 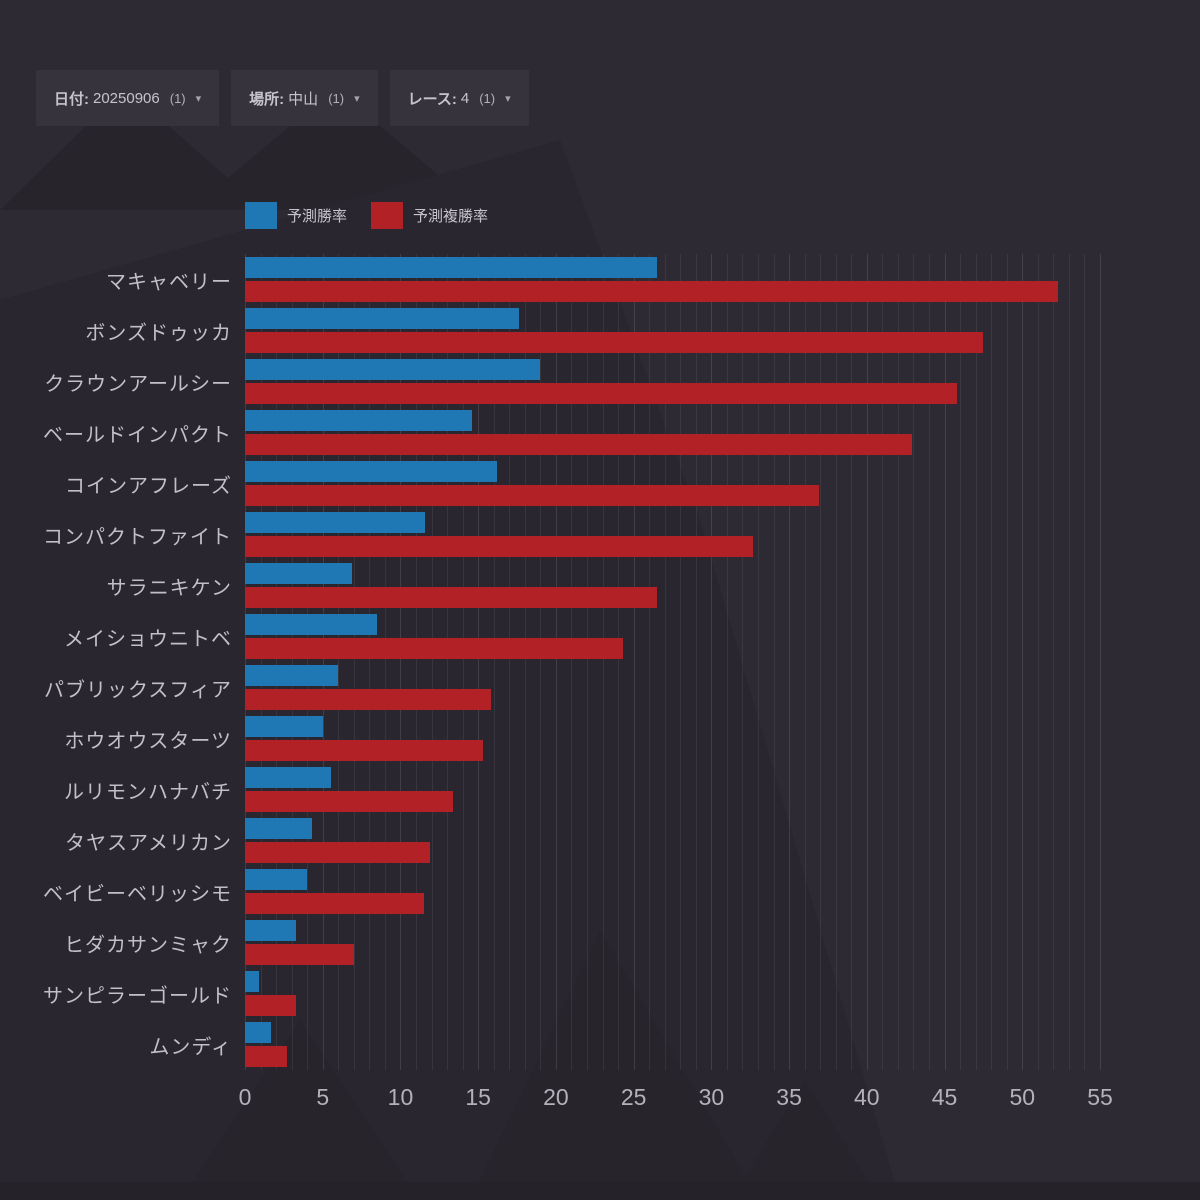 I want to click on place-filter-dropdown: 場所: 中山 (1) ▾, so click(x=304, y=98).